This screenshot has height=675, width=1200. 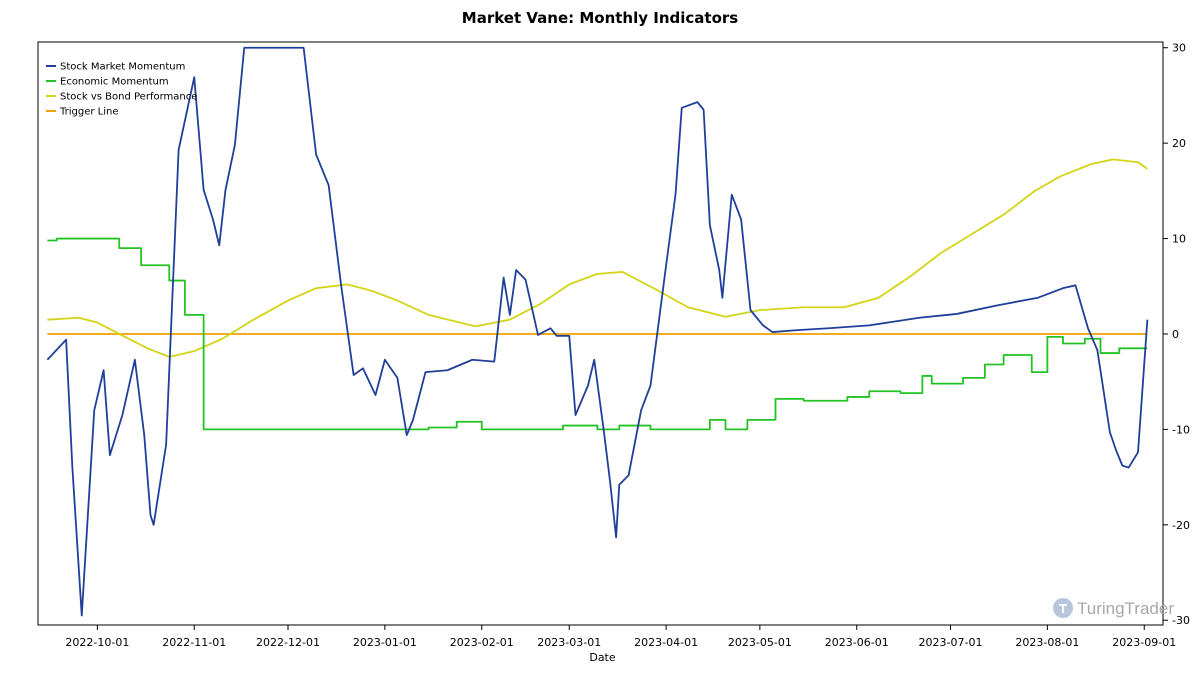 I want to click on legend-label: Stock vs Bond Performance, so click(x=128, y=97).